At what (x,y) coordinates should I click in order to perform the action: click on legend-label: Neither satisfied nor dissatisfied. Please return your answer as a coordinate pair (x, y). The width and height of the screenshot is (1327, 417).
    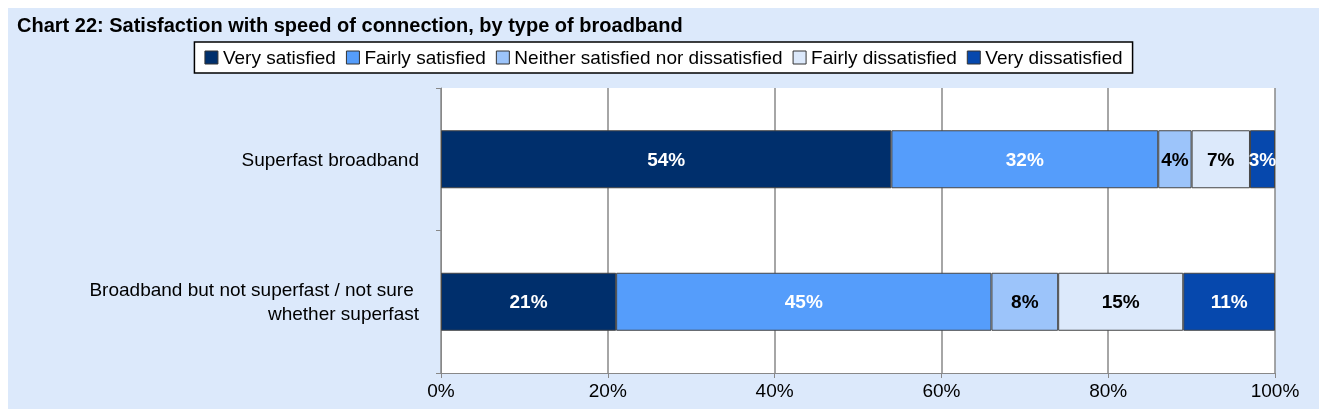
    Looking at the image, I should click on (648, 57).